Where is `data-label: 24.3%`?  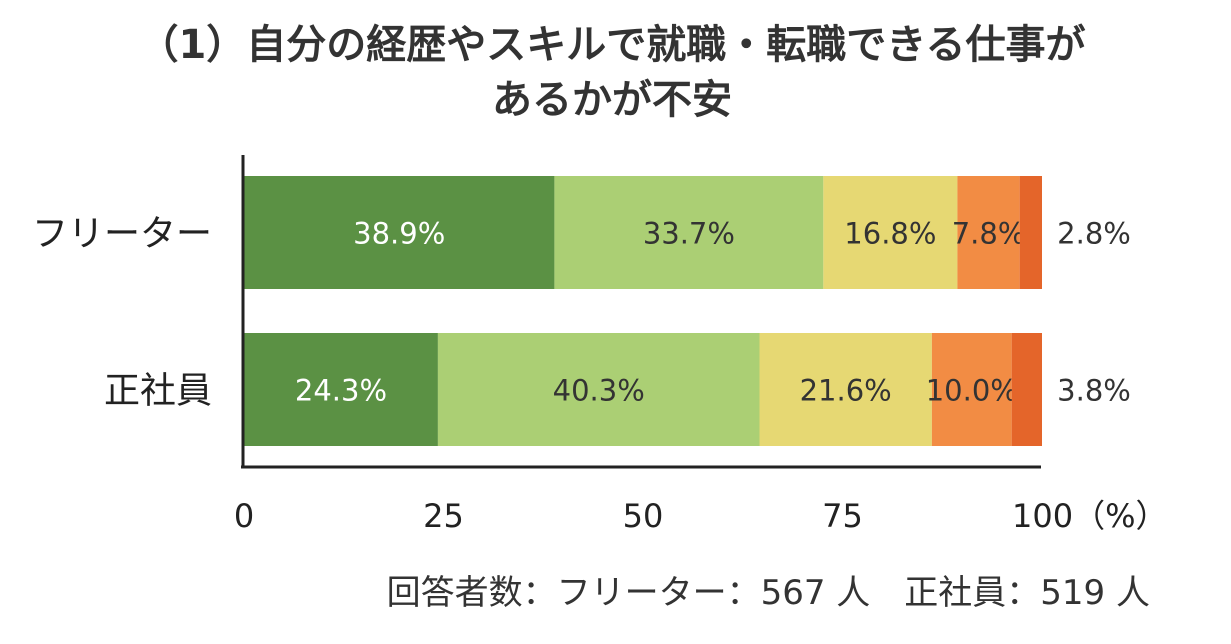
data-label: 24.3% is located at coordinates (341, 391).